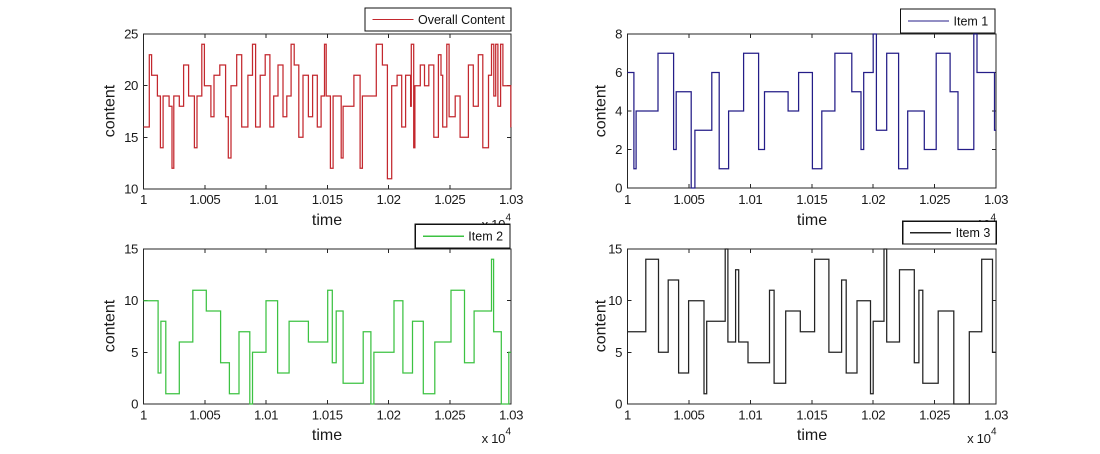 This screenshot has width=1100, height=454. What do you see at coordinates (618, 149) in the screenshot?
I see `svg-text: 2` at bounding box center [618, 149].